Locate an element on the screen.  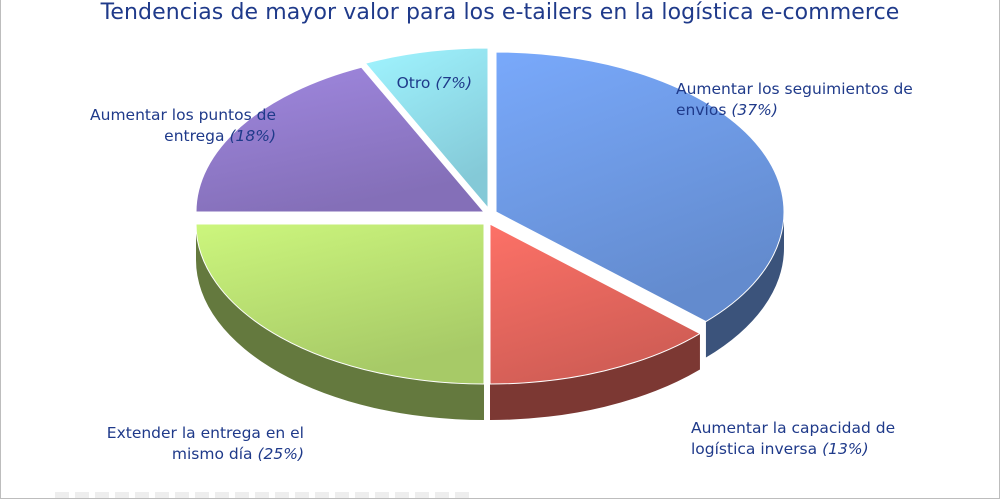
label-line: Otro is located at coordinates (413, 83).